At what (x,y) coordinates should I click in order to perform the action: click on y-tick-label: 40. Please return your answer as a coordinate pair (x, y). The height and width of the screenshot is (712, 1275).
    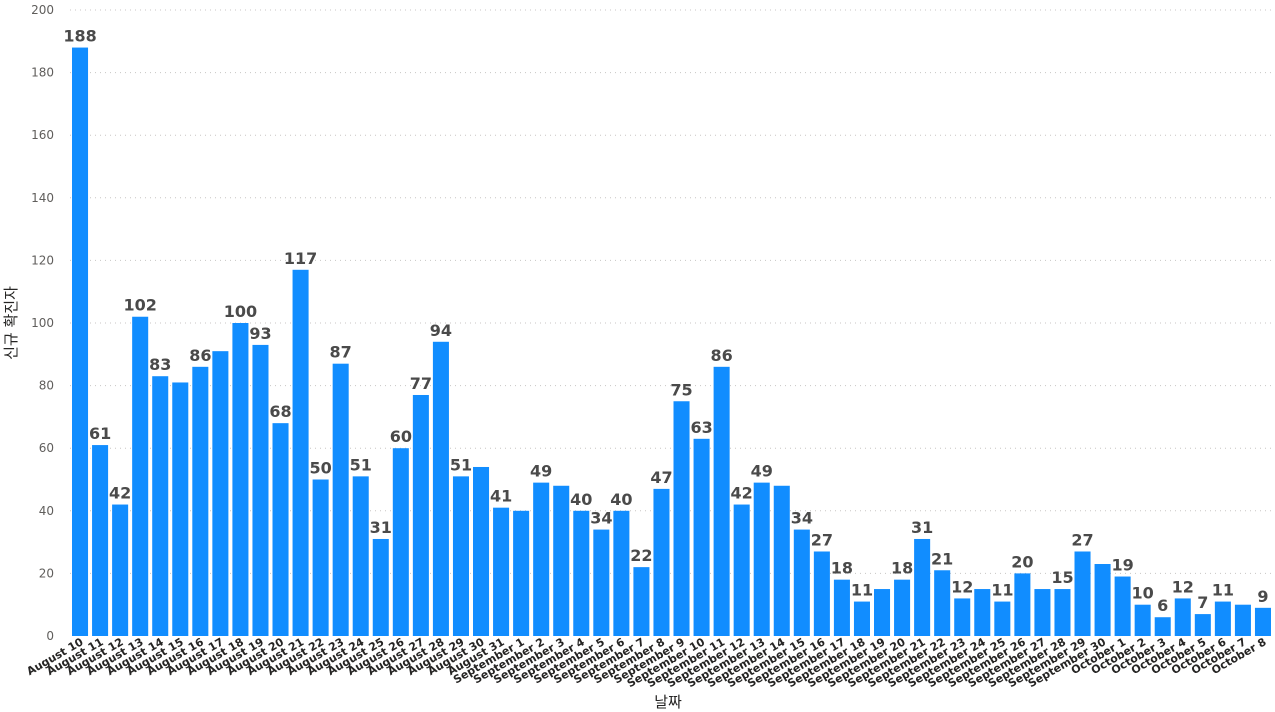
    Looking at the image, I should click on (46, 511).